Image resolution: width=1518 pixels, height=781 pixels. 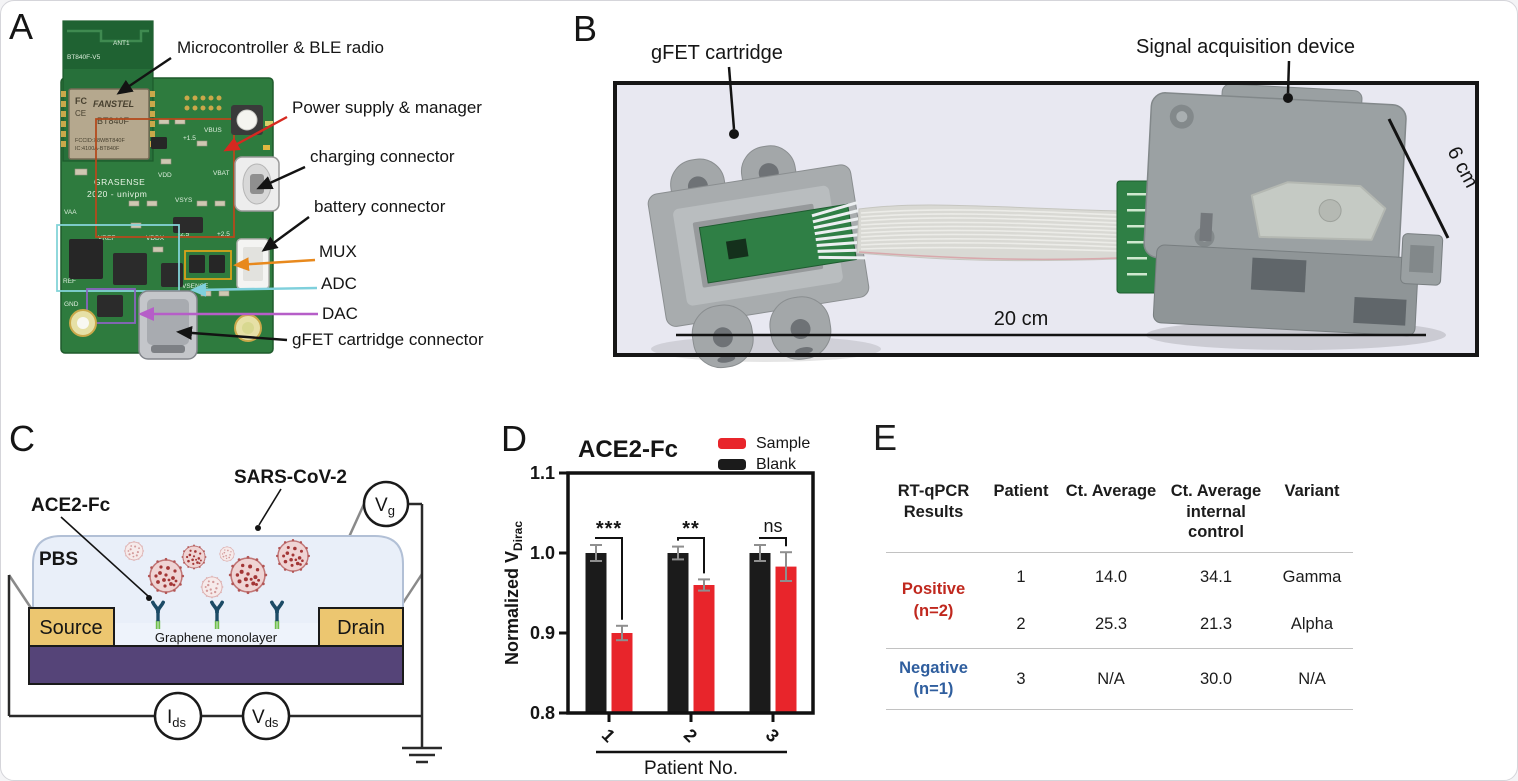 What do you see at coordinates (885, 437) in the screenshot?
I see `panel-e-letter: E` at bounding box center [885, 437].